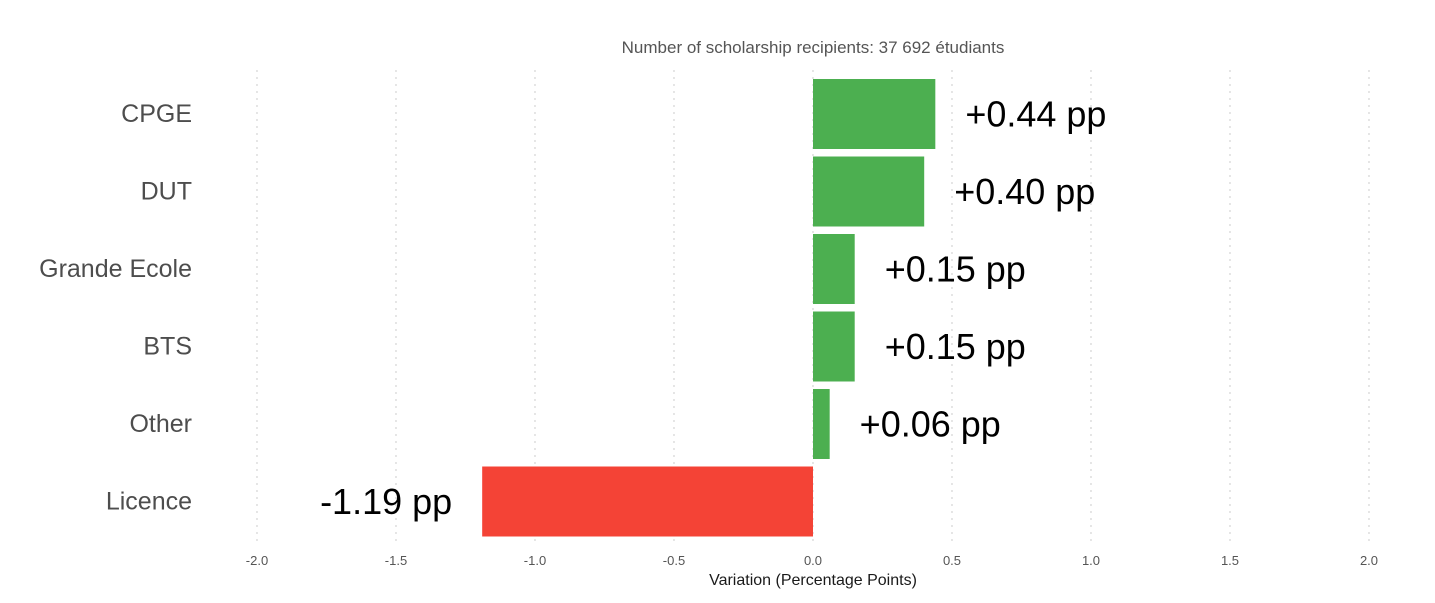  What do you see at coordinates (1091, 560) in the screenshot?
I see `x-tick-label: 1.0` at bounding box center [1091, 560].